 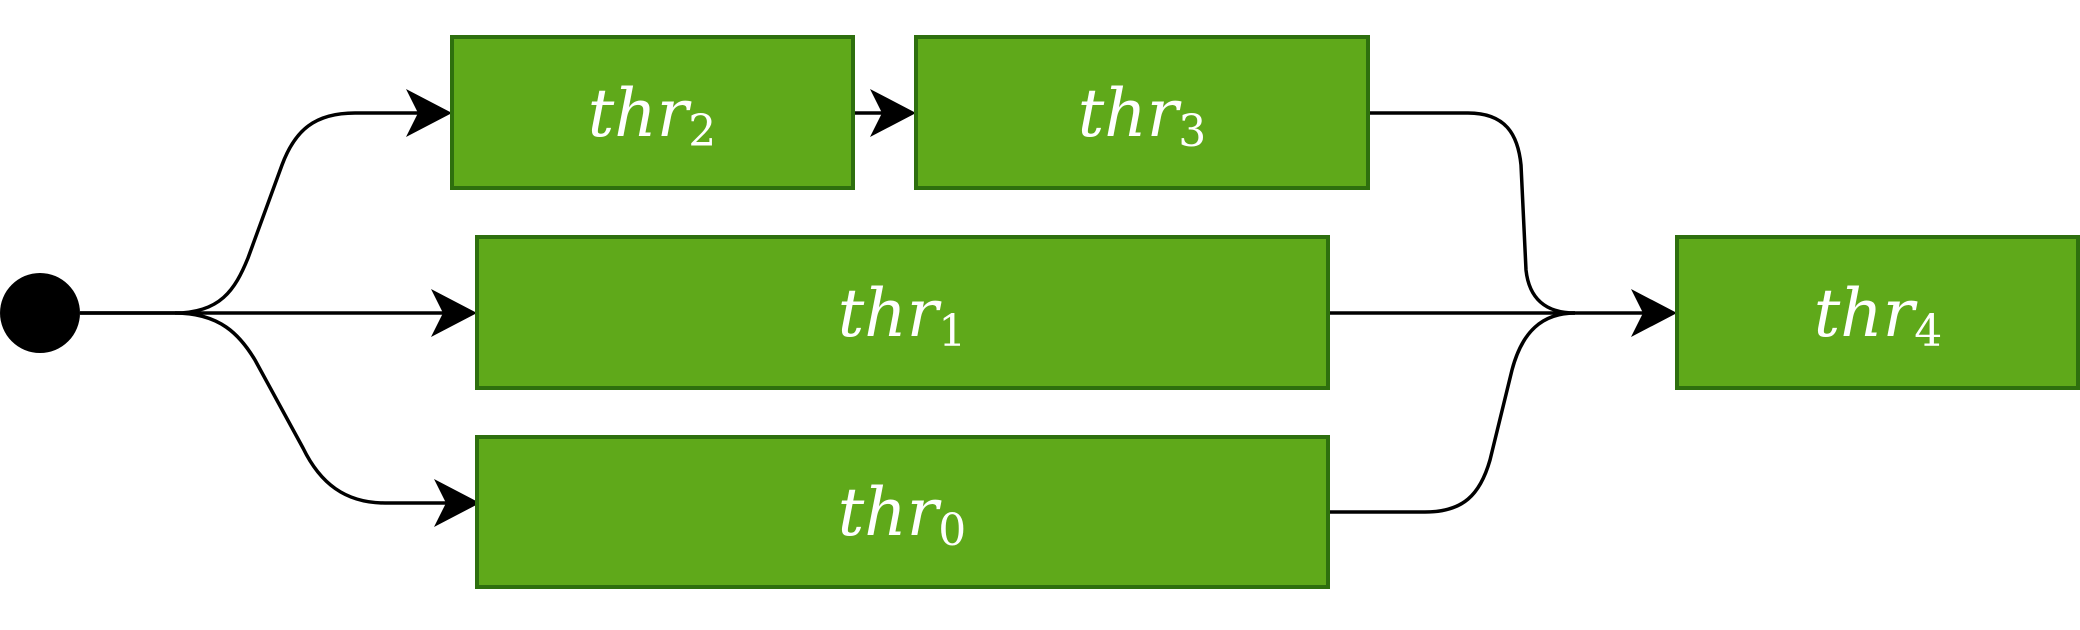 I want to click on node-thr2-subscript: 2, so click(x=702, y=131).